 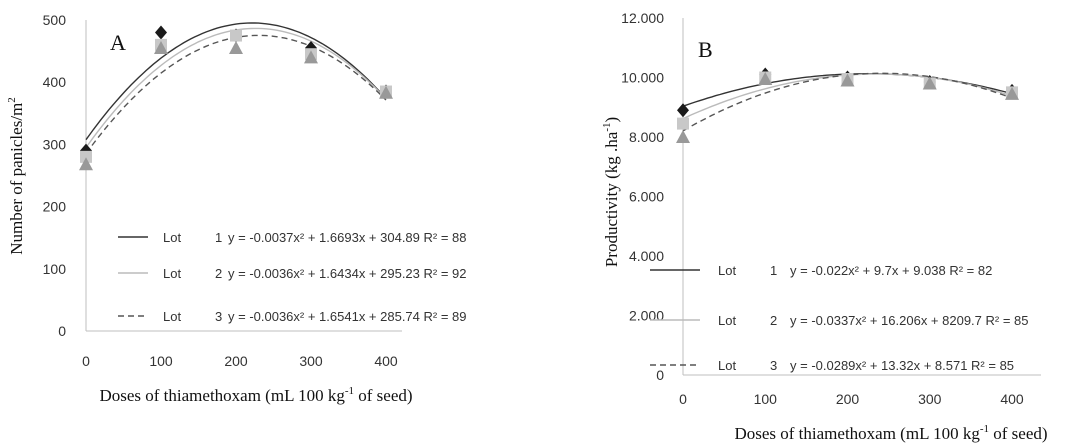 What do you see at coordinates (16, 179) in the screenshot?
I see `panel-a-y-axis-title-main: Number of panicles/m` at bounding box center [16, 179].